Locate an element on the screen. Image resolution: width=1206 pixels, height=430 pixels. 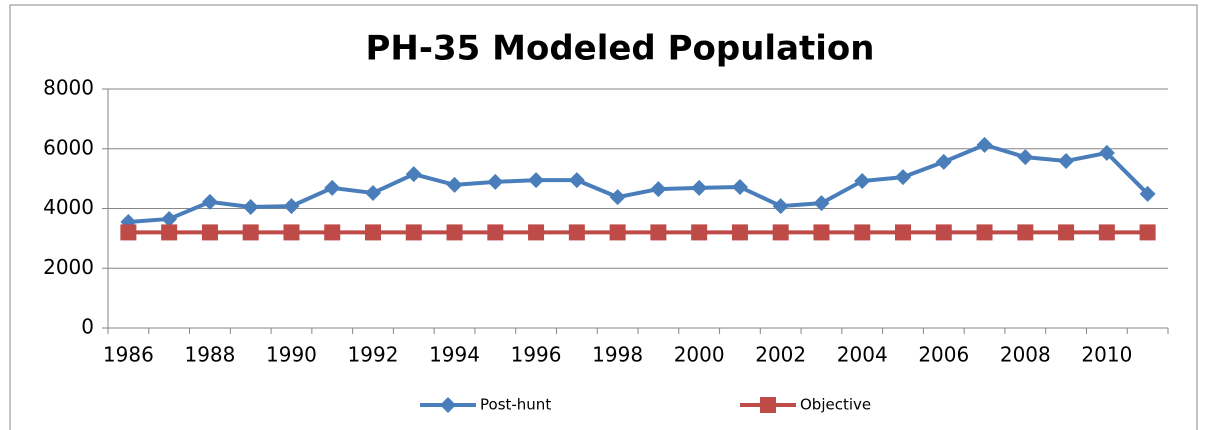
legend-label: Objective is located at coordinates (835, 405).